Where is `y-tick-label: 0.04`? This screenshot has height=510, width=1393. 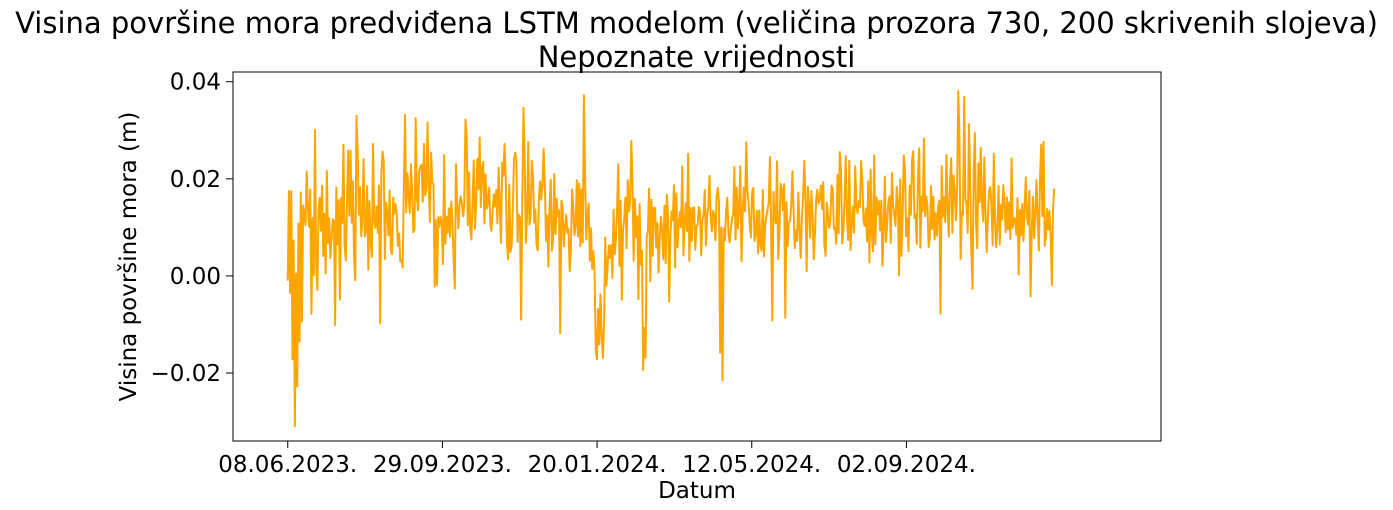 y-tick-label: 0.04 is located at coordinates (195, 83).